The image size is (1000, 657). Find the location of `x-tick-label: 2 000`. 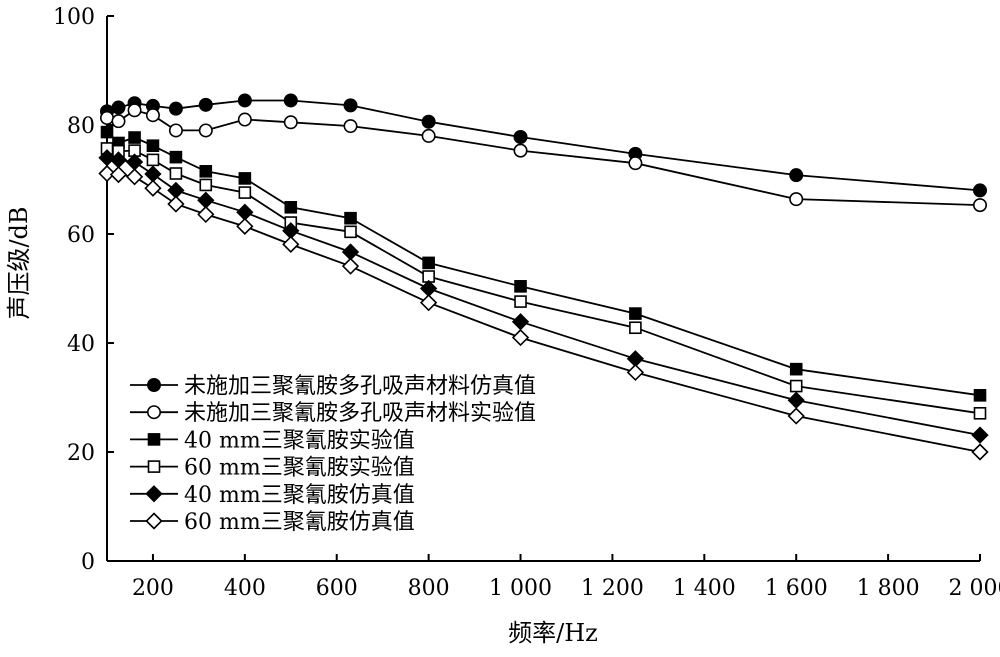

x-tick-label: 2 000 is located at coordinates (974, 588).